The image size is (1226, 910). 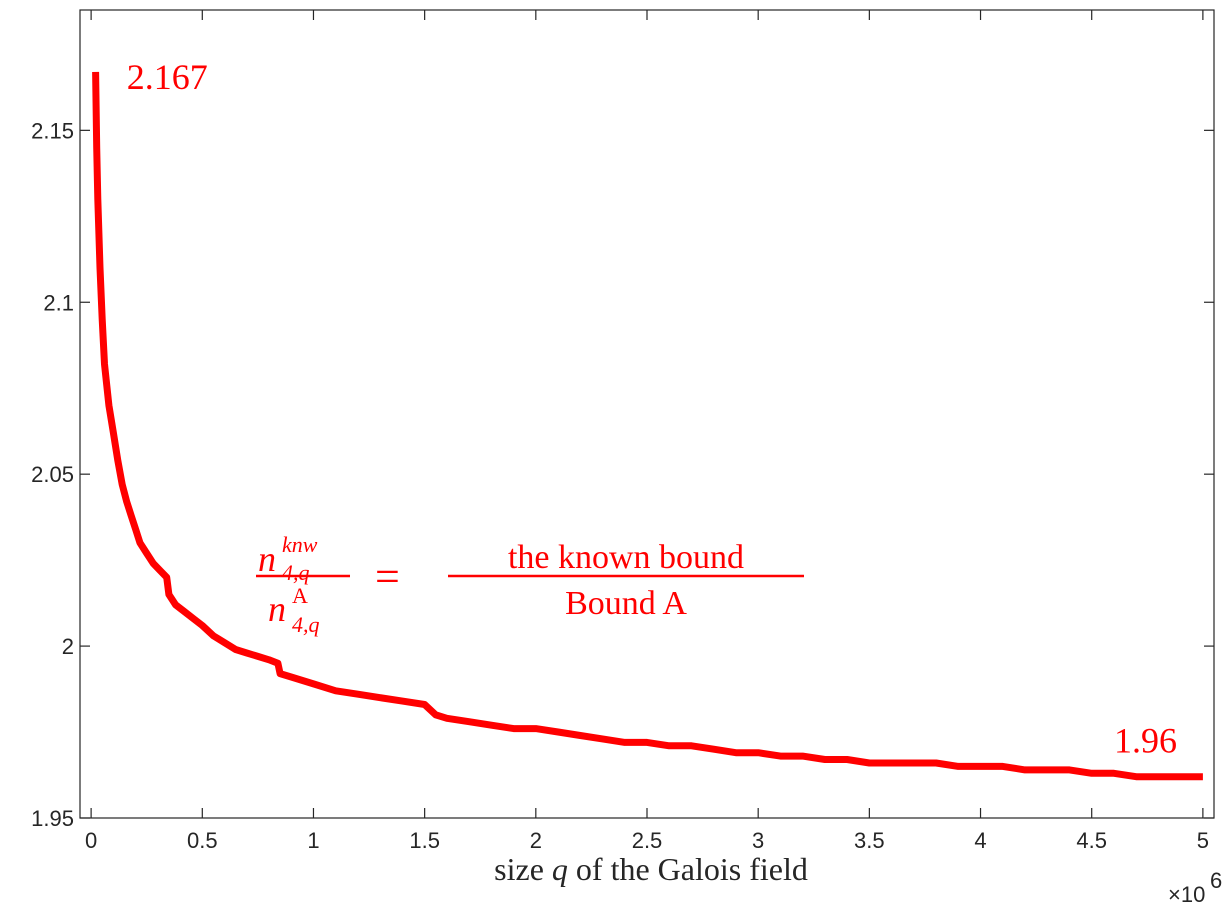 I want to click on x-axis-label: size q of the Galois field, so click(x=651, y=869).